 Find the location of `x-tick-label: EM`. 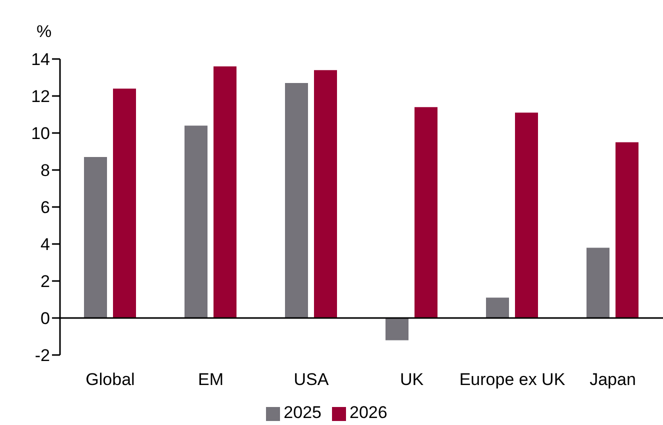

x-tick-label: EM is located at coordinates (211, 380).